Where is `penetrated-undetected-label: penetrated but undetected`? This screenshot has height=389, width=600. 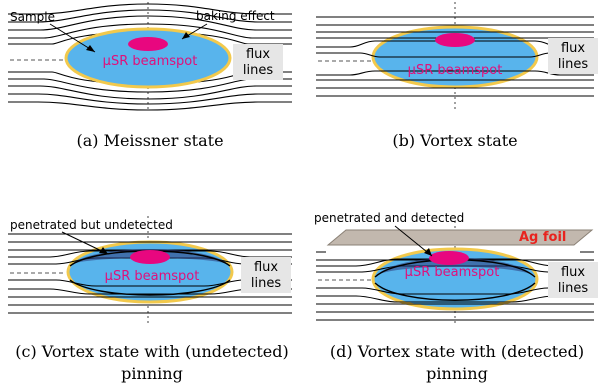
penetrated-undetected-label: penetrated but undetected is located at coordinates (91, 225).